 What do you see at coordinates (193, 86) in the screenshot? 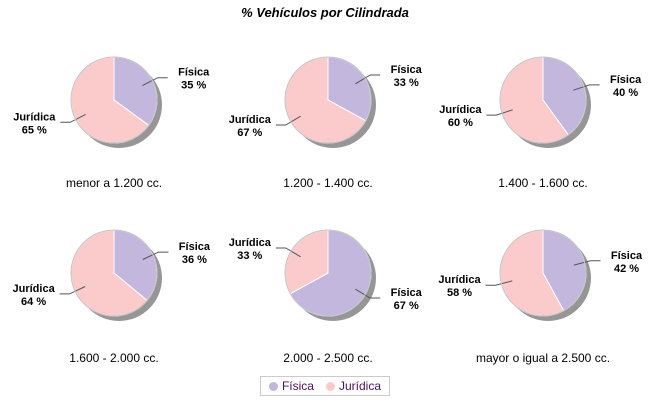
I see `slice-pct-fisica: 35 %` at bounding box center [193, 86].